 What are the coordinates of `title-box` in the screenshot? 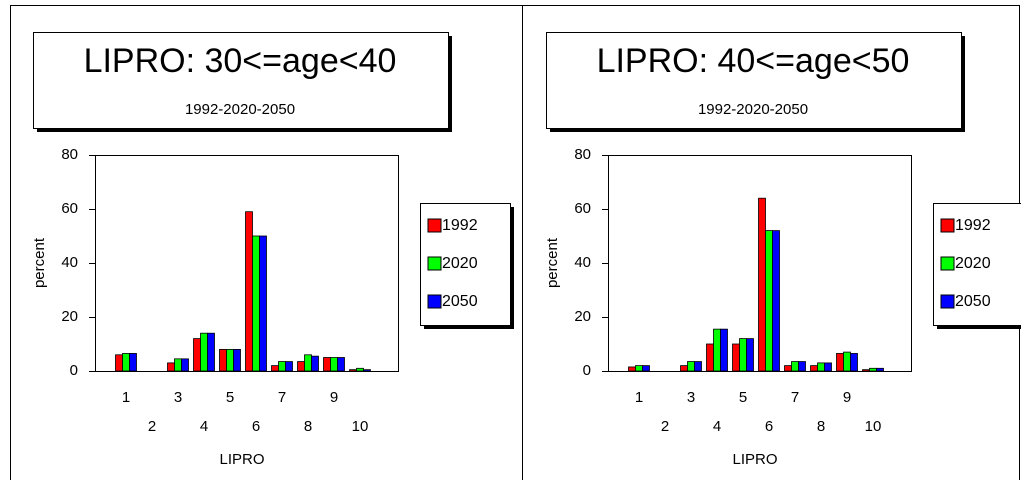 It's located at (241, 80).